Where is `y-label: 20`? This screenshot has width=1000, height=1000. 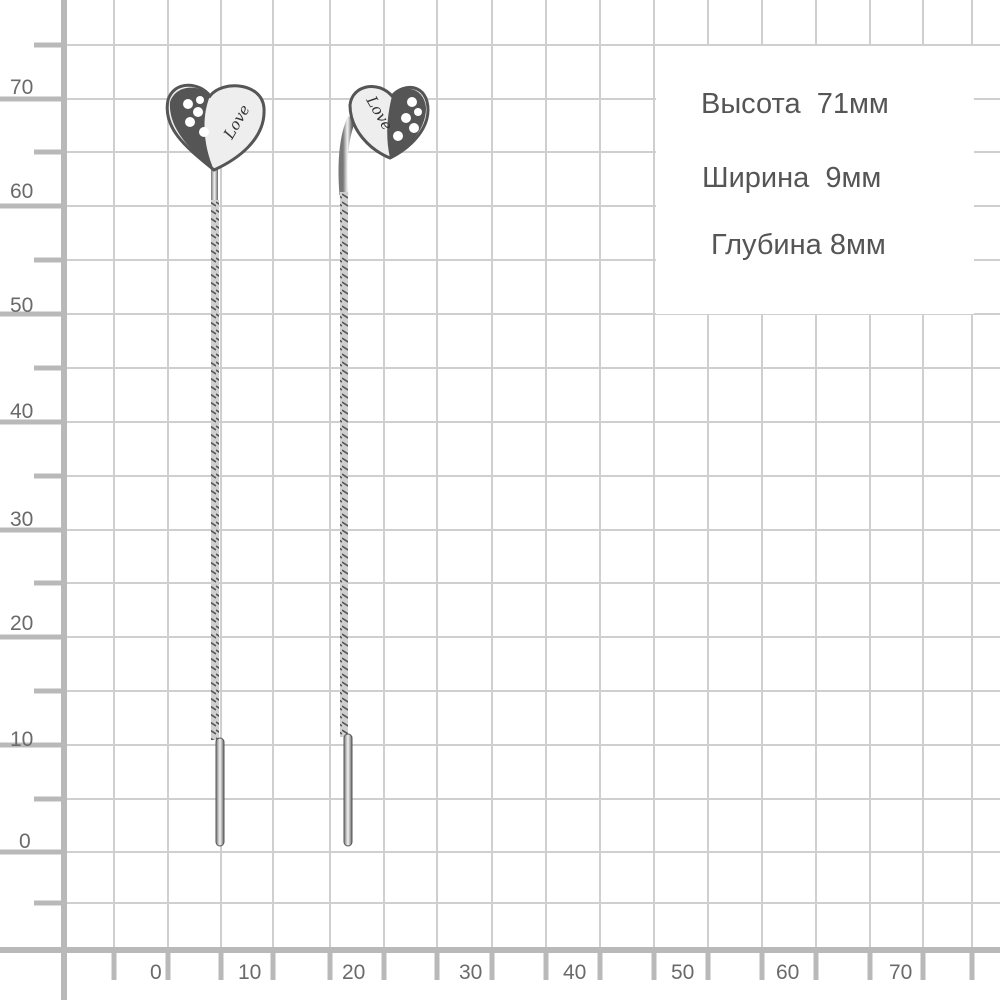
y-label: 20 is located at coordinates (22, 623).